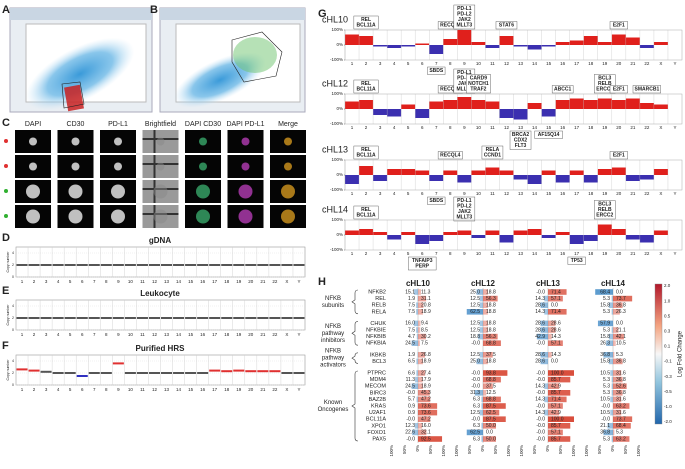 The width and height of the screenshot is (685, 469). I want to click on chromosome-label: 9, so click(118, 389).